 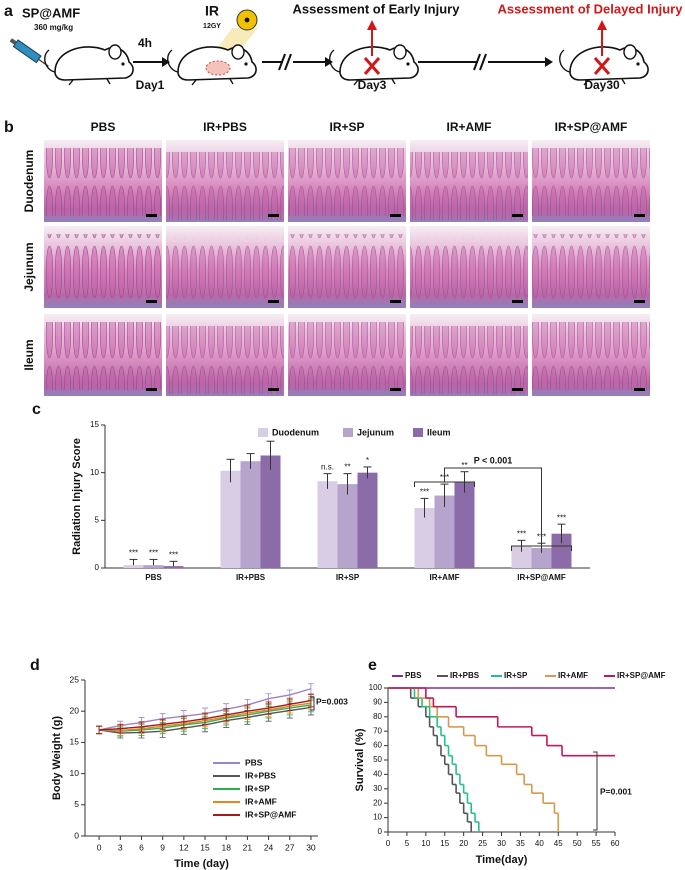 I want to click on legend-label: IR+SP@AMF, so click(x=641, y=675).